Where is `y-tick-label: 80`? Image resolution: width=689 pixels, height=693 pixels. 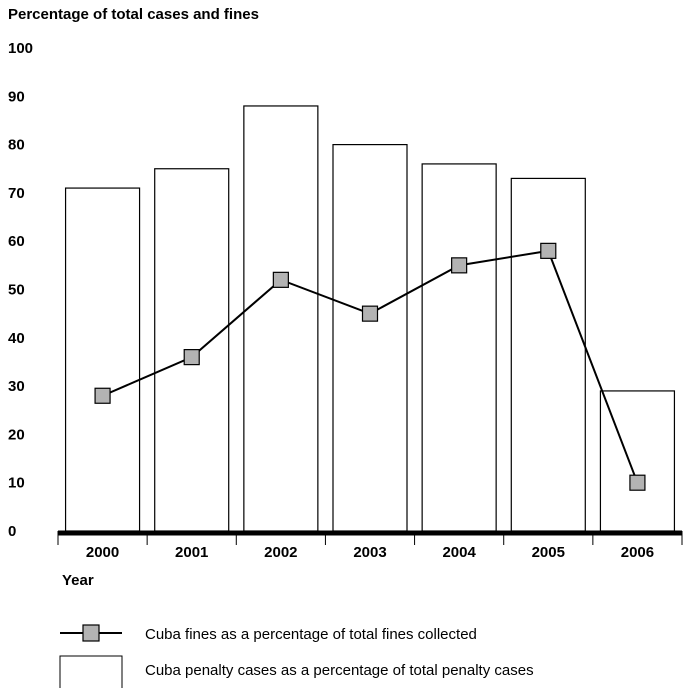
y-tick-label: 80 is located at coordinates (16, 145).